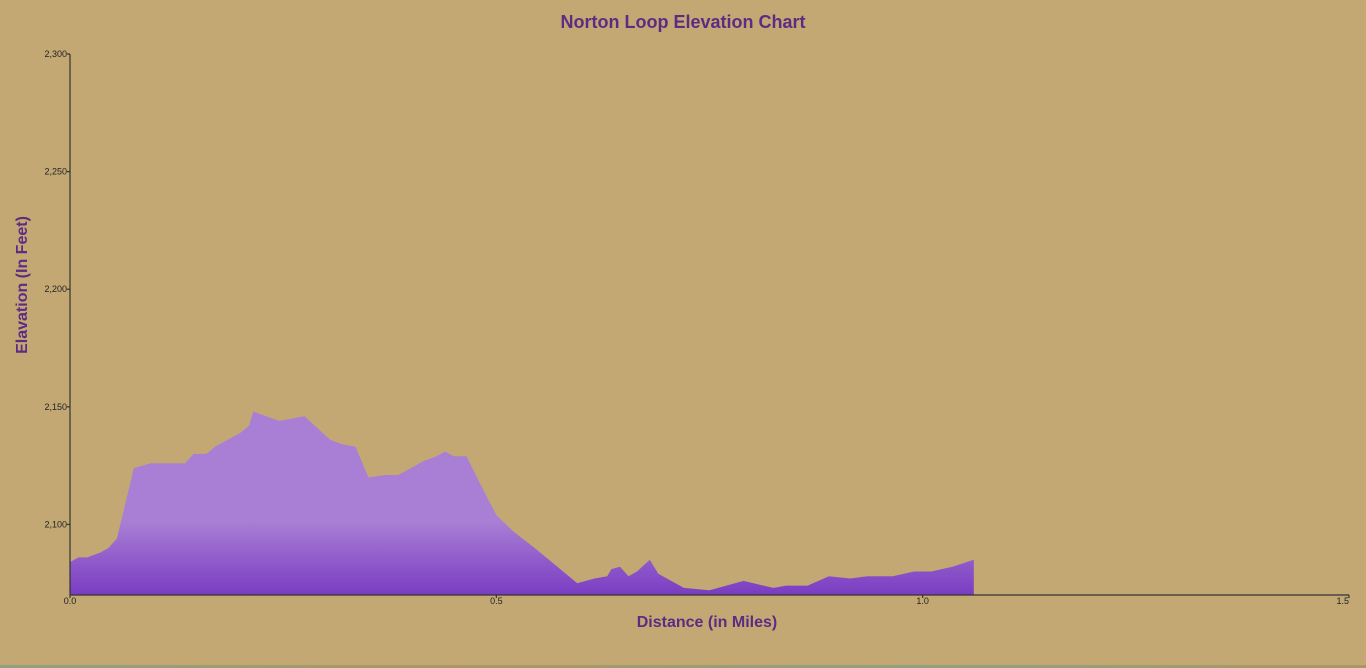  I want to click on y-axis-label: Elavation (In Feet), so click(22, 285).